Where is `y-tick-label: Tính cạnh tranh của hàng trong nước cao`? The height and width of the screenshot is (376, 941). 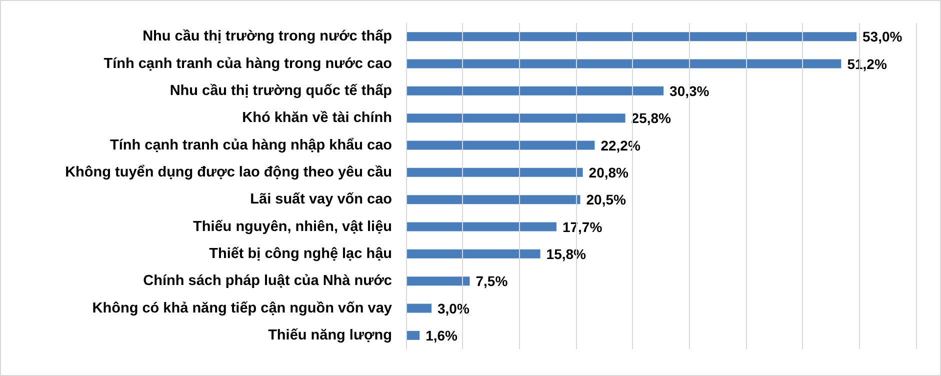
y-tick-label: Tính cạnh tranh của hàng trong nước cao is located at coordinates (248, 64).